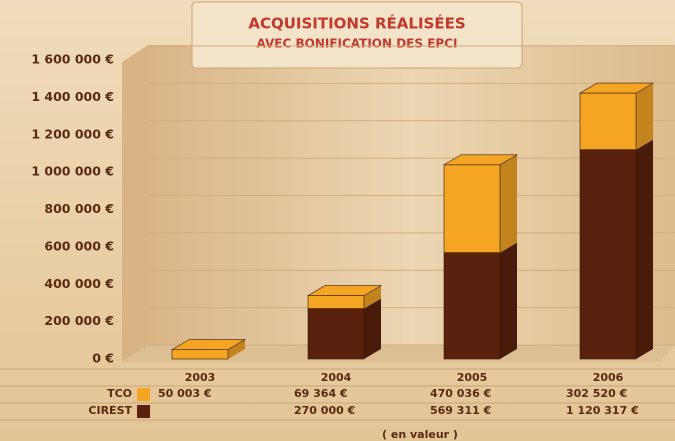 Image resolution: width=675 pixels, height=441 pixels. I want to click on title-box, so click(357, 35).